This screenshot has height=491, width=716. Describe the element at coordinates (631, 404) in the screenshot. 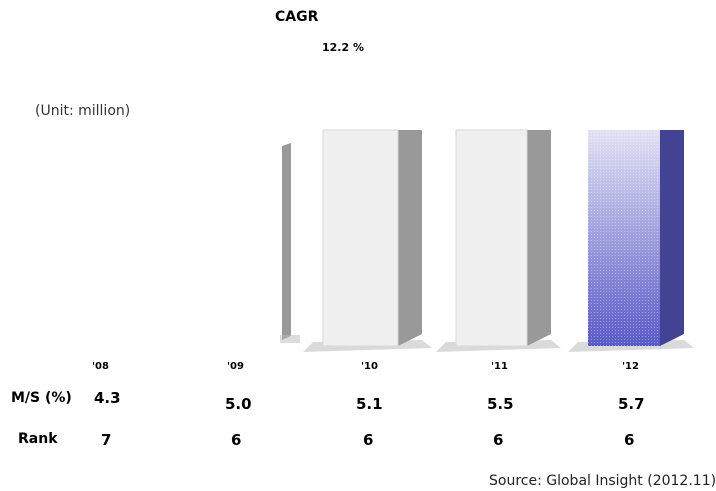

I see `ms-value: 5.7` at that location.